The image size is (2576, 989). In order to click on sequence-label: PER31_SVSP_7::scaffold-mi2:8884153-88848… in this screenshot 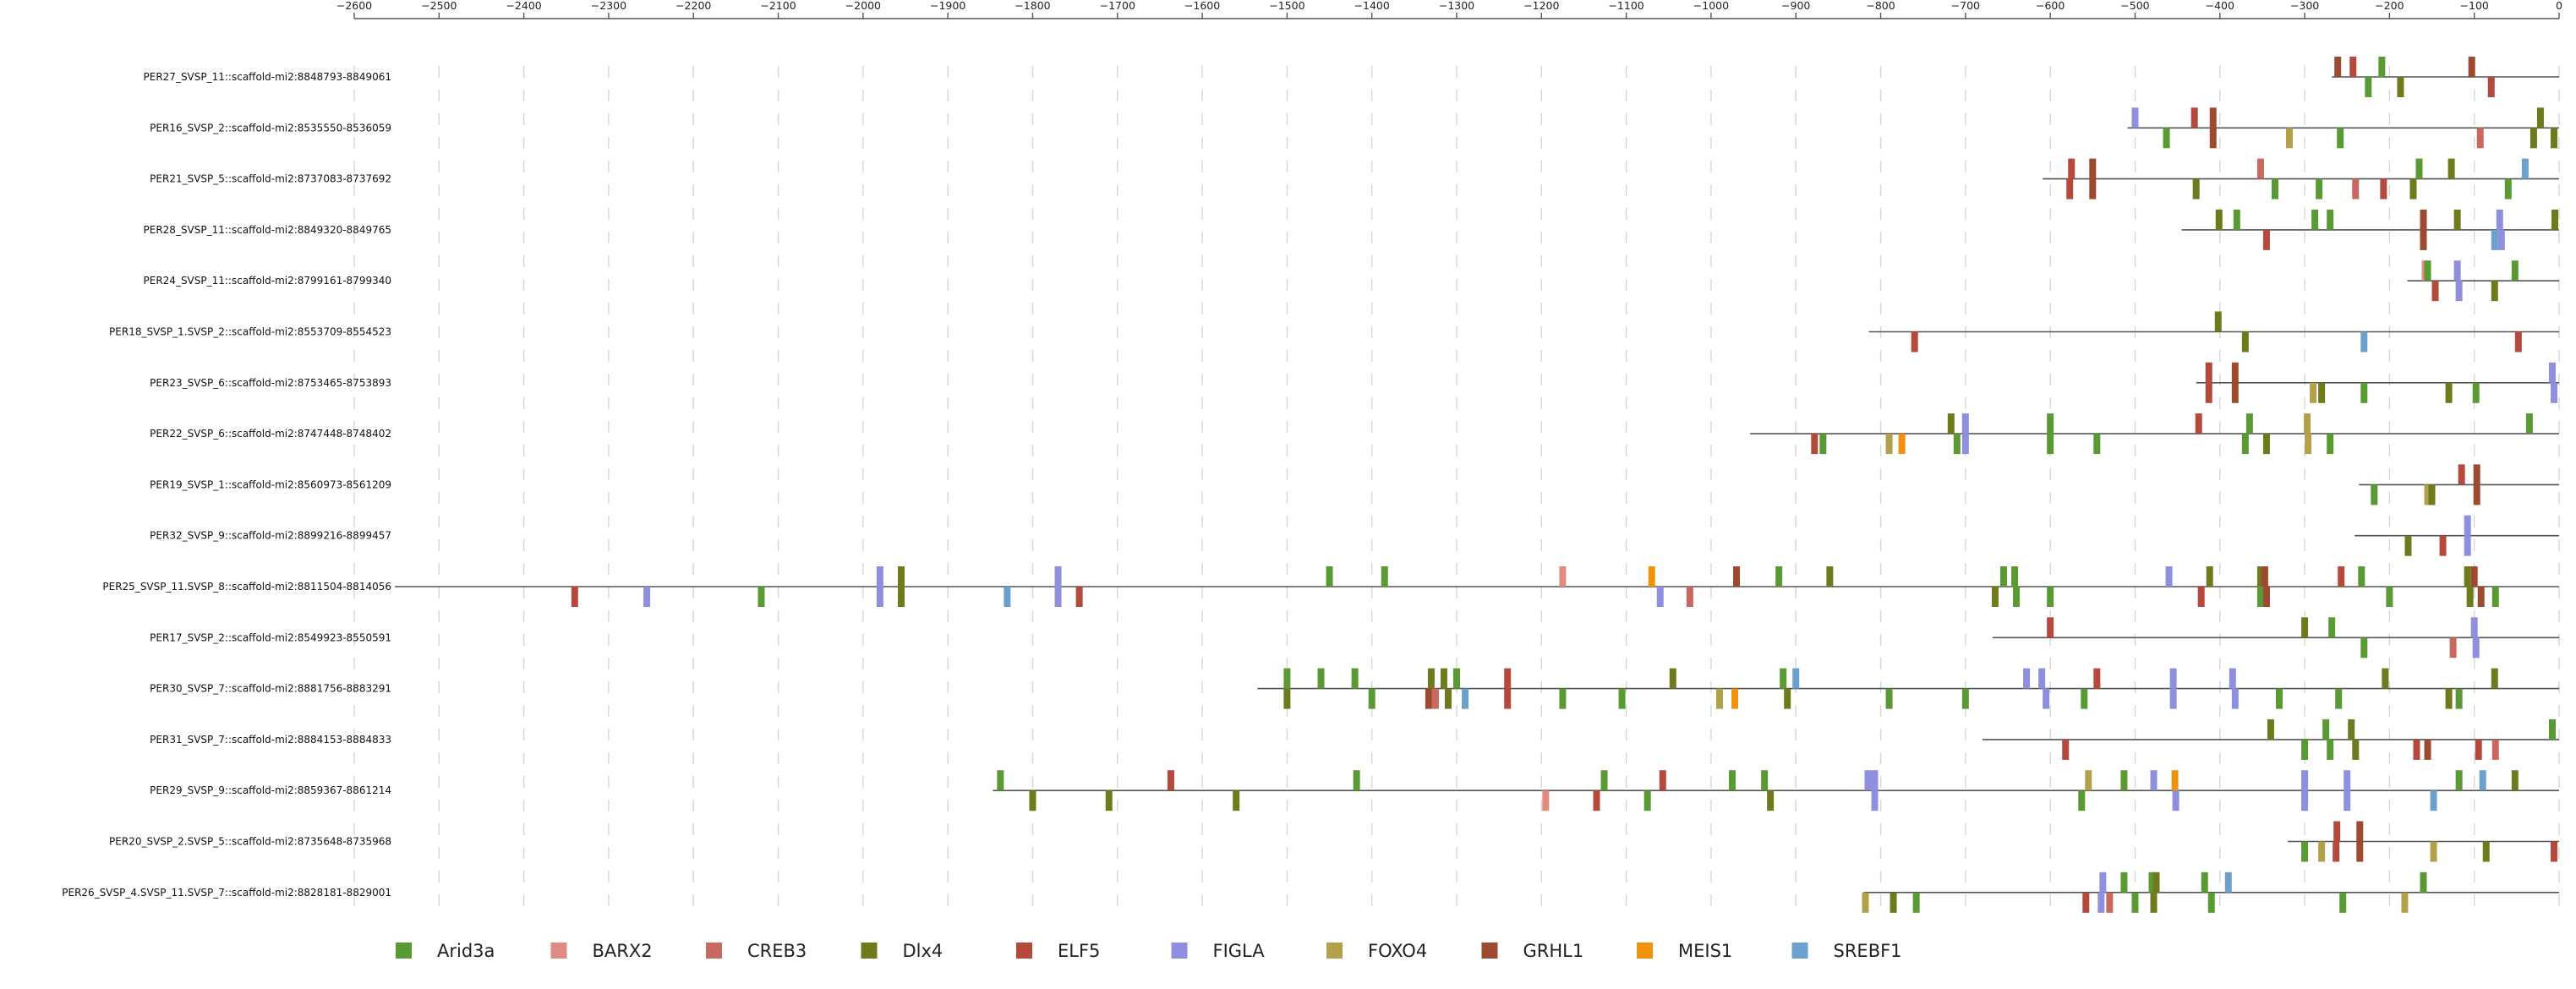, I will do `click(270, 740)`.